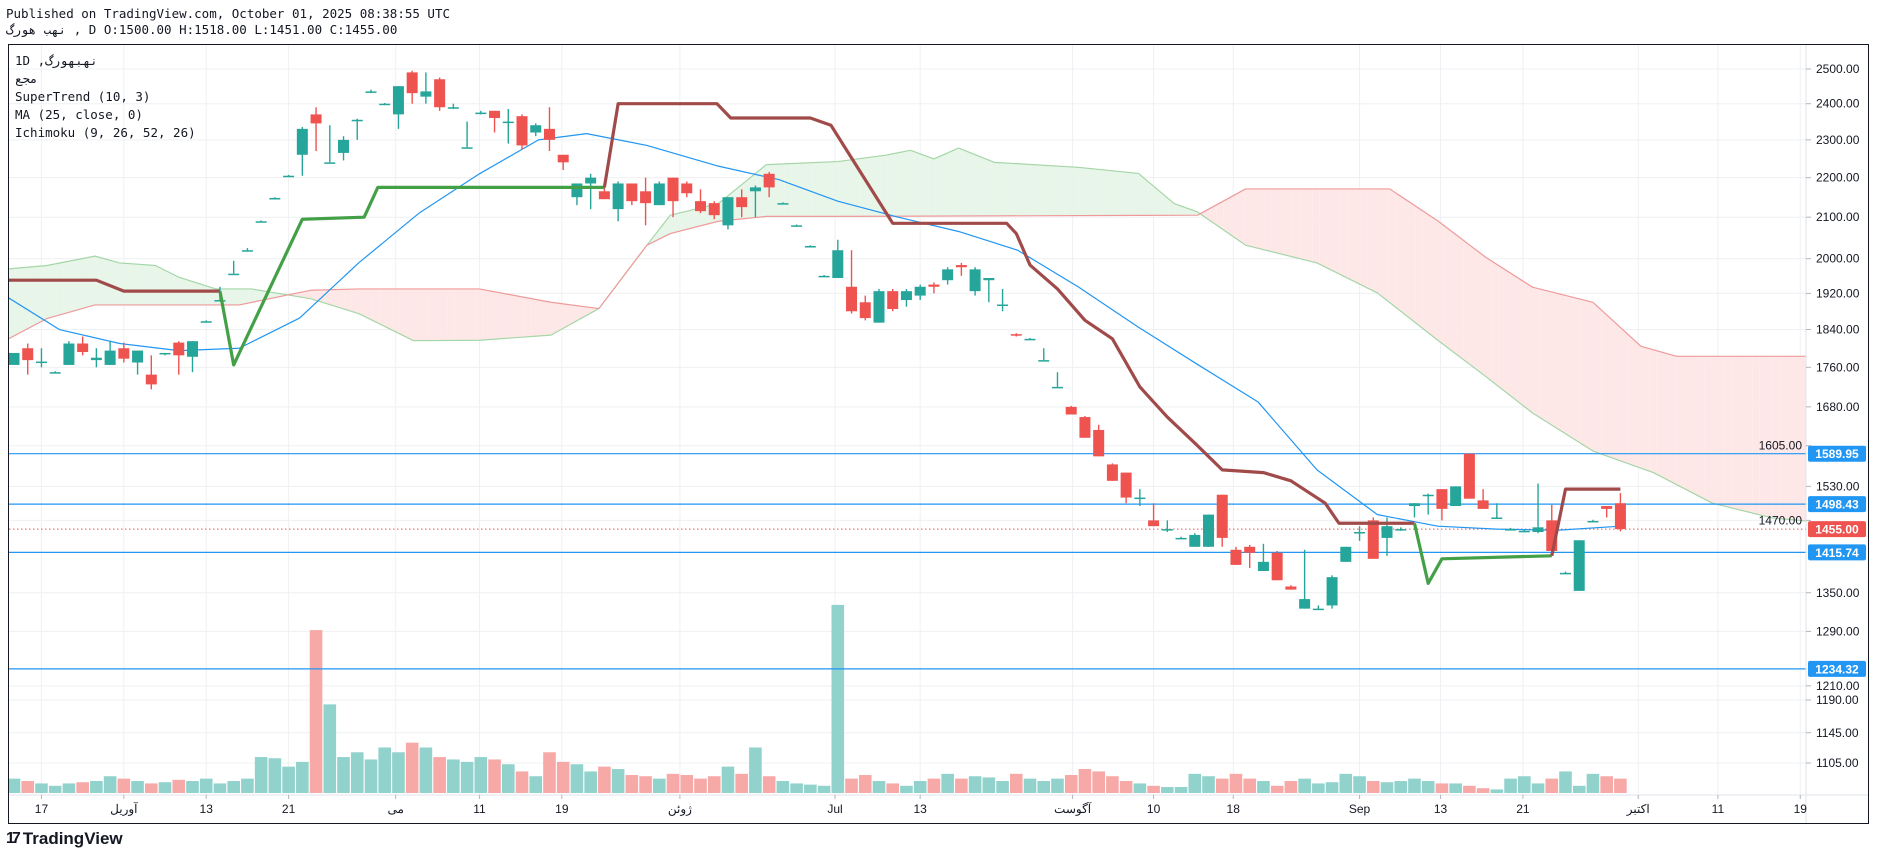 Image resolution: width=1878 pixels, height=858 pixels. Describe the element at coordinates (1838, 631) in the screenshot. I see `price-tick-label: 1290.00` at that location.